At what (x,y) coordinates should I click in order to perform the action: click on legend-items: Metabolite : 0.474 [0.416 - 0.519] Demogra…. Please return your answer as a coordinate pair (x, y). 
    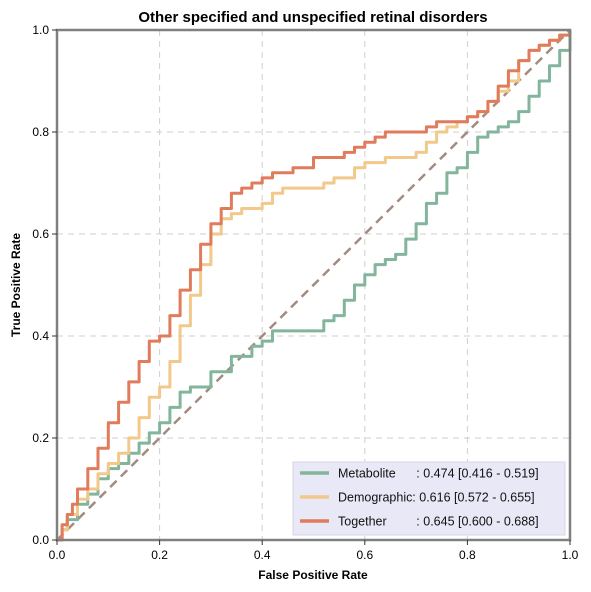
    Looking at the image, I should click on (419, 498).